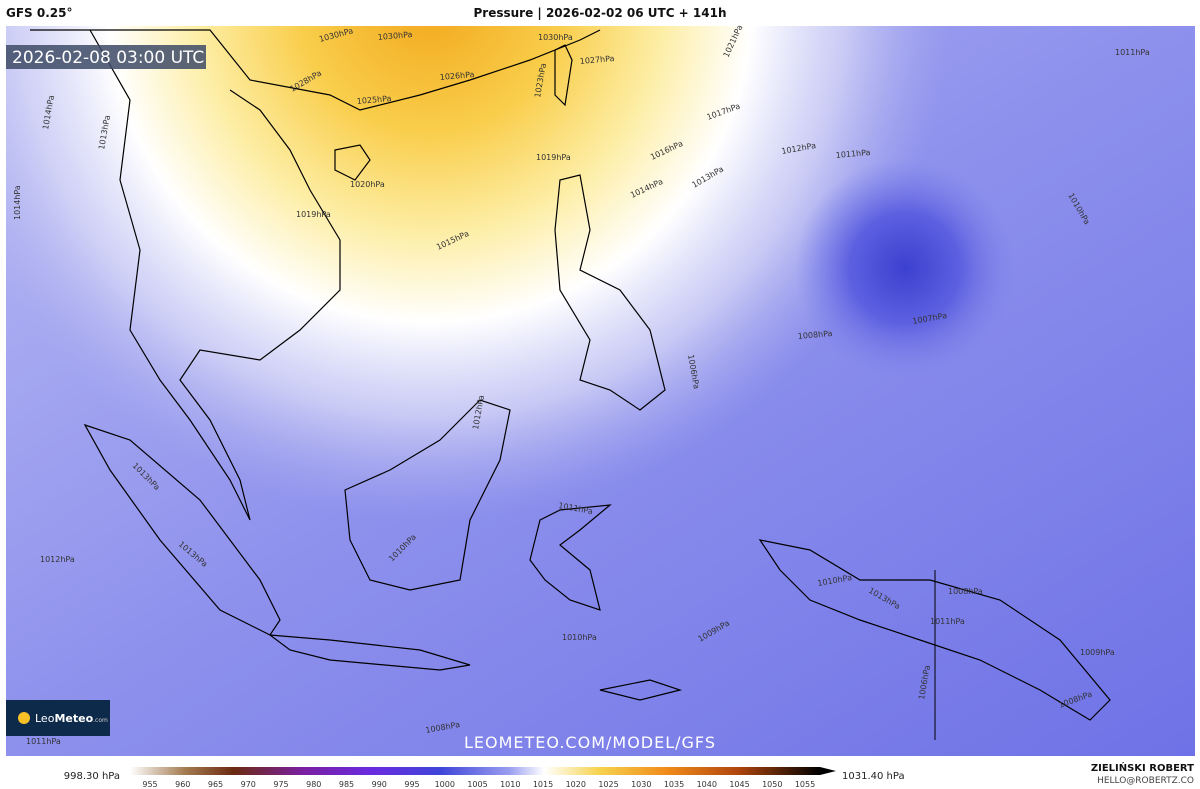 The height and width of the screenshot is (789, 1200). What do you see at coordinates (379, 784) in the screenshot?
I see `colorbar-tick-label: 990` at bounding box center [379, 784].